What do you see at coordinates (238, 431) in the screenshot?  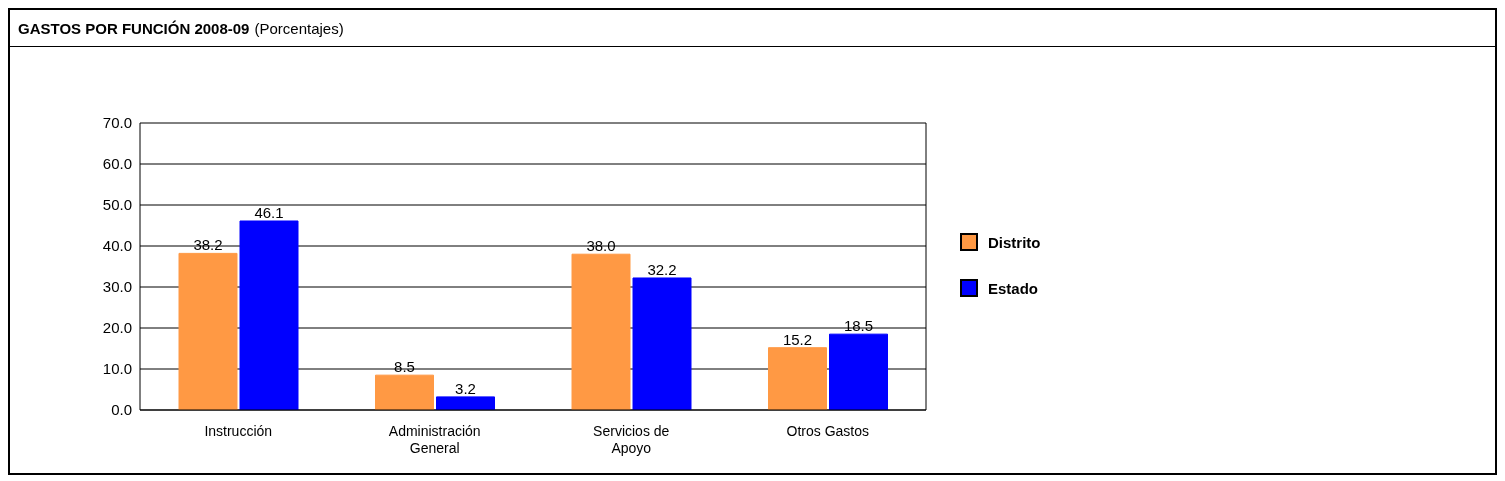 I see `x-tick-label: Instrucción` at bounding box center [238, 431].